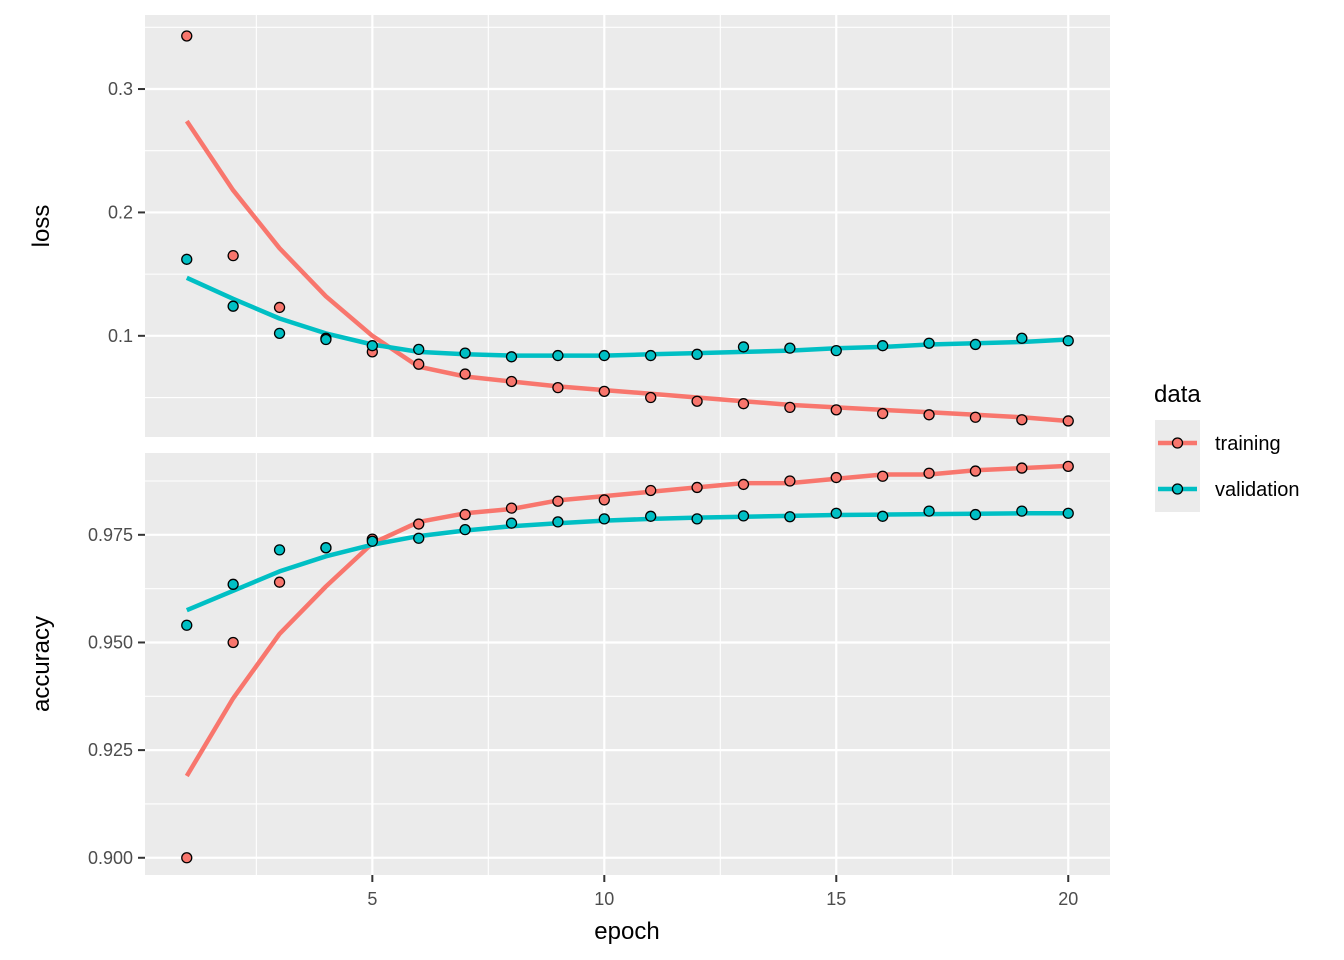  Describe the element at coordinates (1257, 490) in the screenshot. I see `legend-label-validation: validation` at that location.